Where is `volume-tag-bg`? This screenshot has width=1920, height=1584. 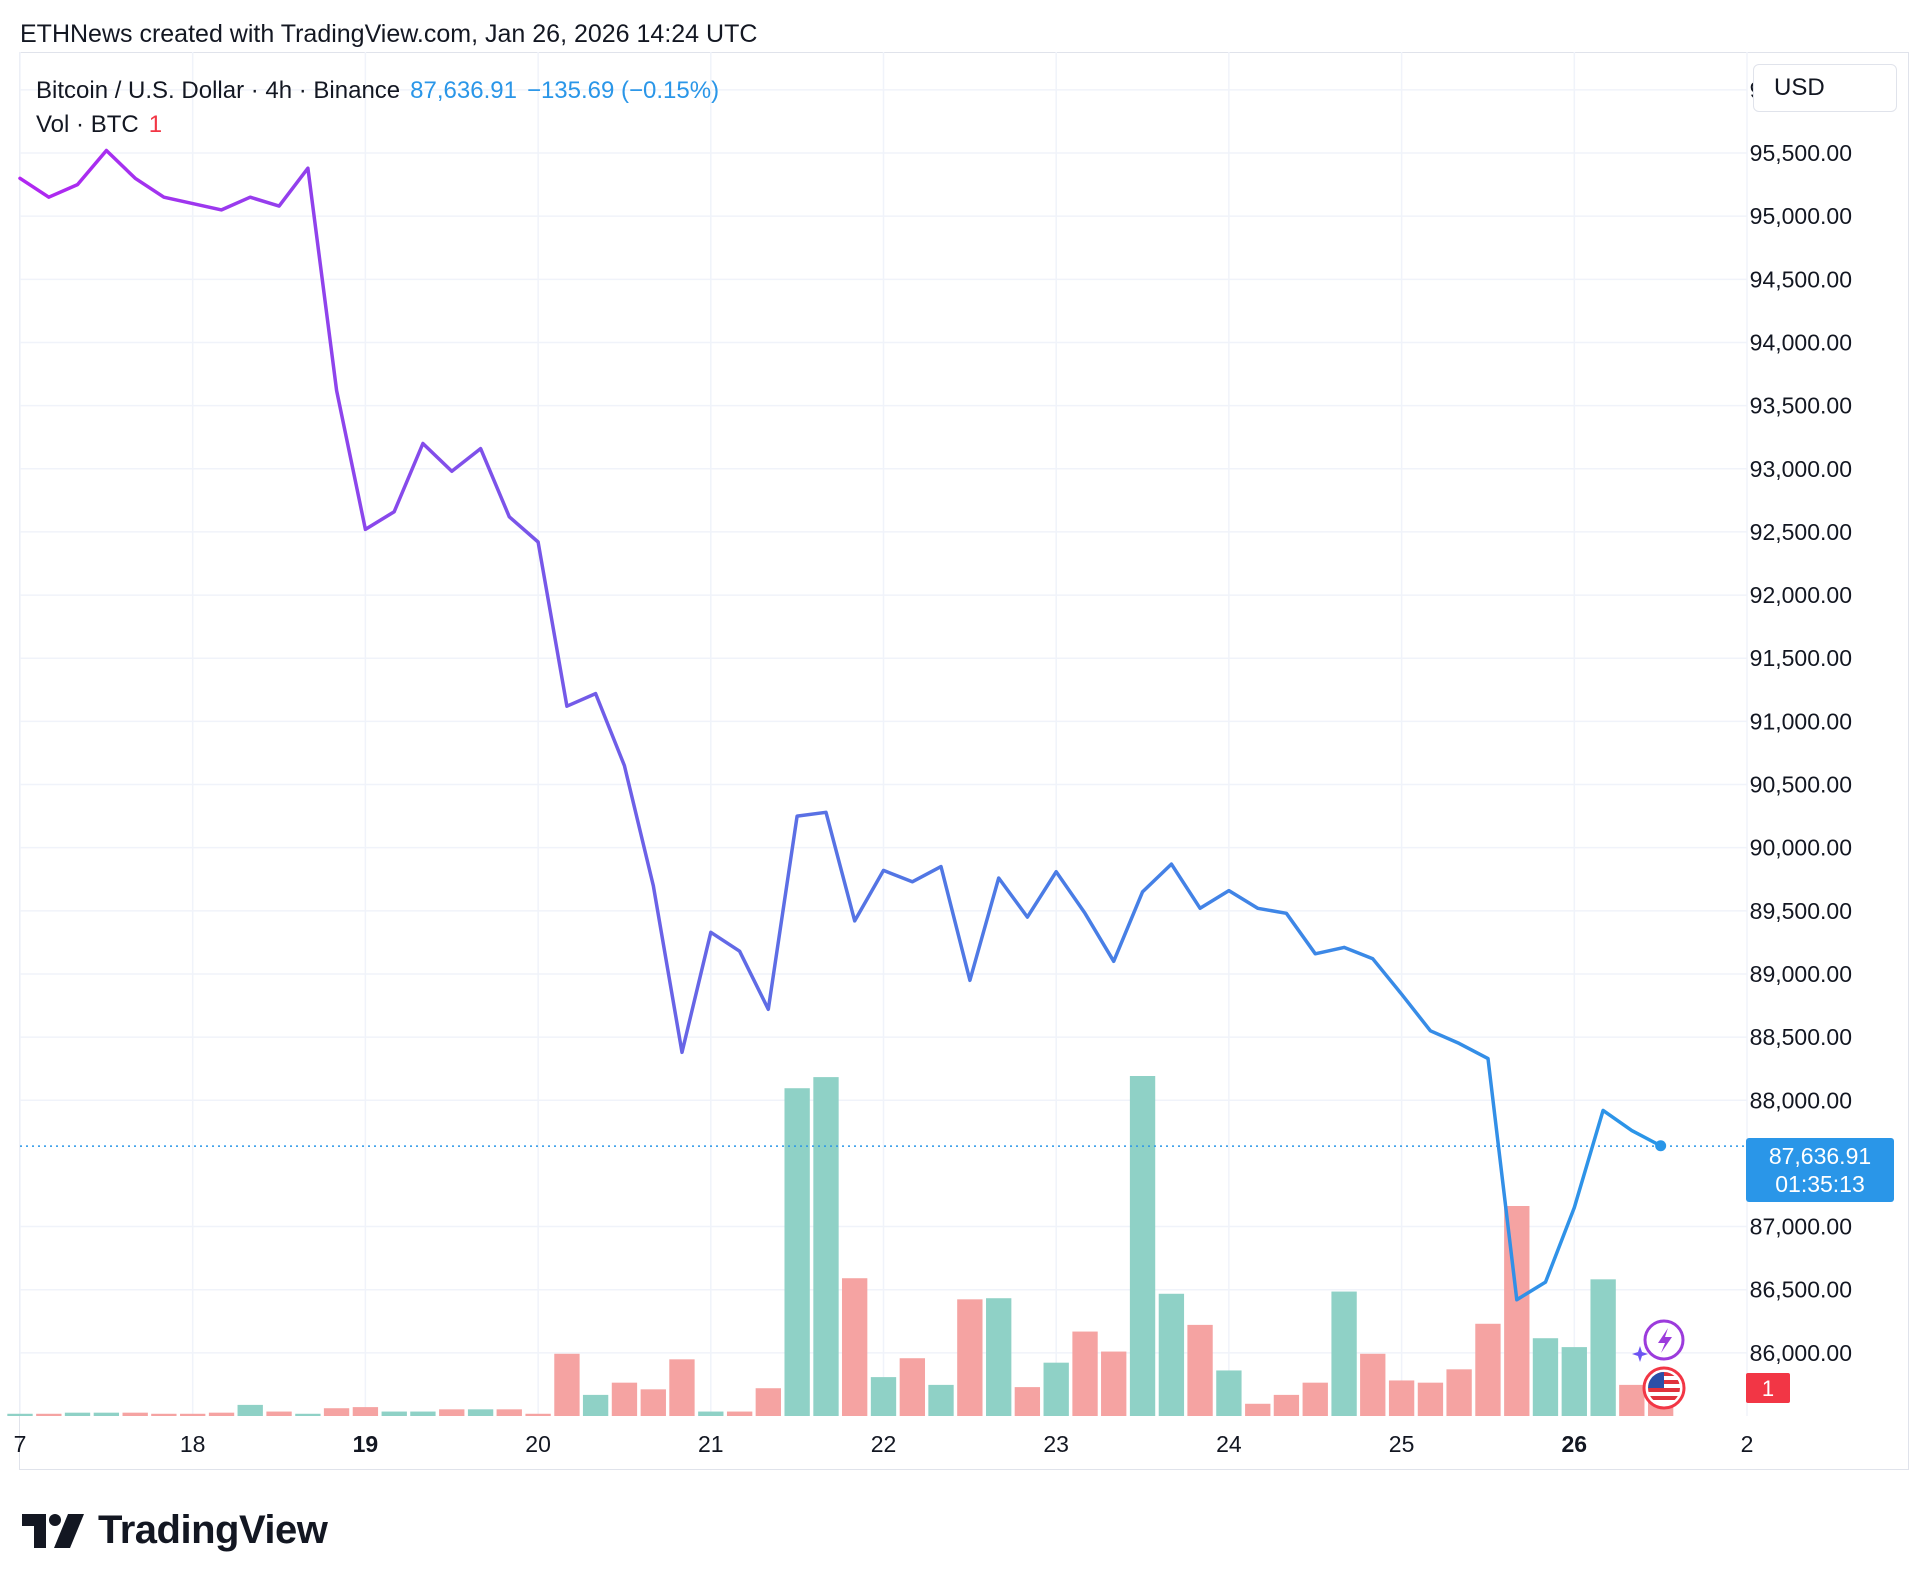
volume-tag-bg is located at coordinates (1768, 1388).